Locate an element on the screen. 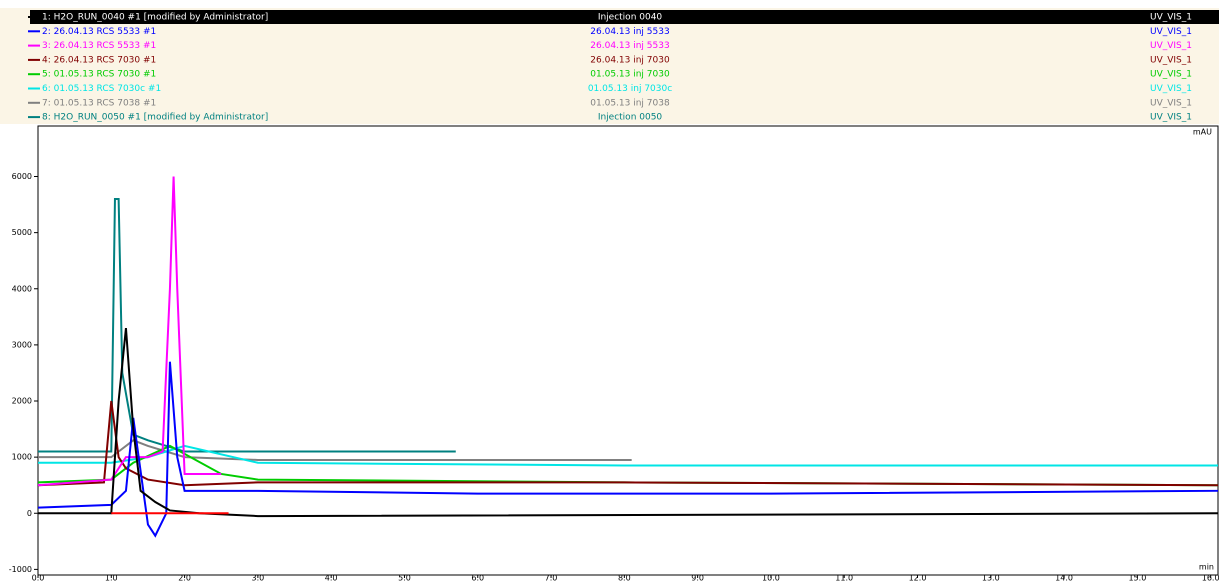 This screenshot has height=581, width=1219. x-tick-label: 5.0 is located at coordinates (404, 577).